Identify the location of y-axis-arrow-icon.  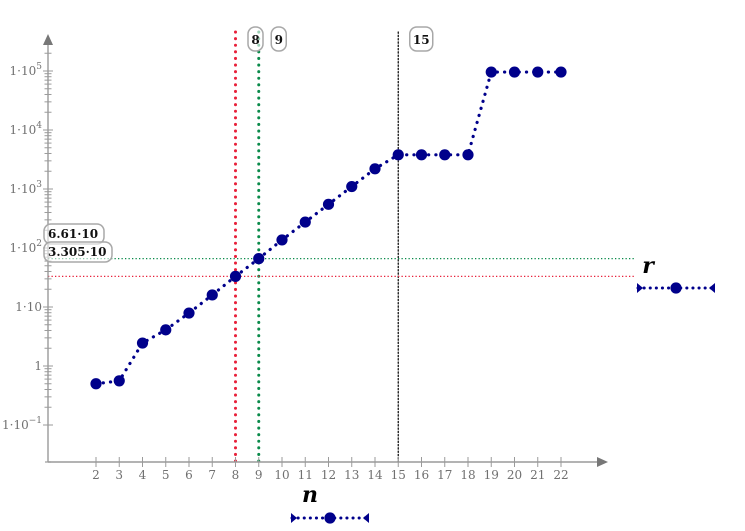
(48, 39).